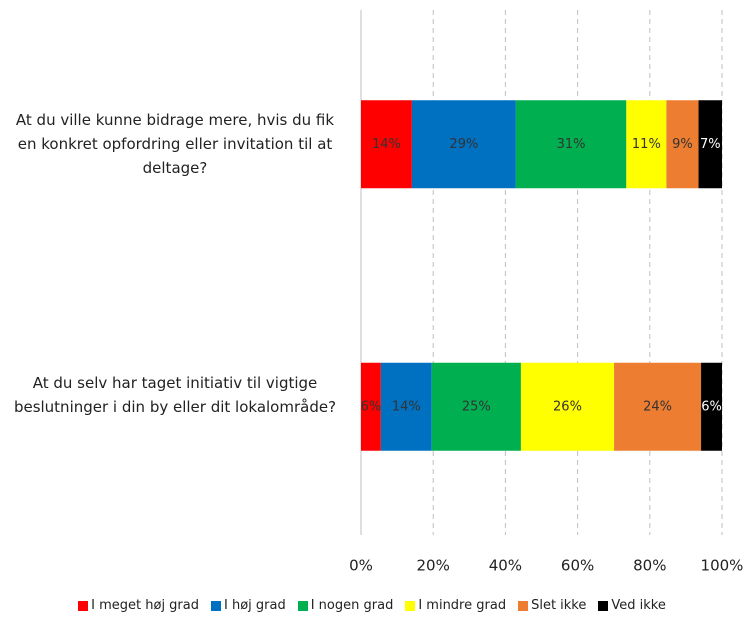  What do you see at coordinates (638, 605) in the screenshot?
I see `legend-label: Ved ikke` at bounding box center [638, 605].